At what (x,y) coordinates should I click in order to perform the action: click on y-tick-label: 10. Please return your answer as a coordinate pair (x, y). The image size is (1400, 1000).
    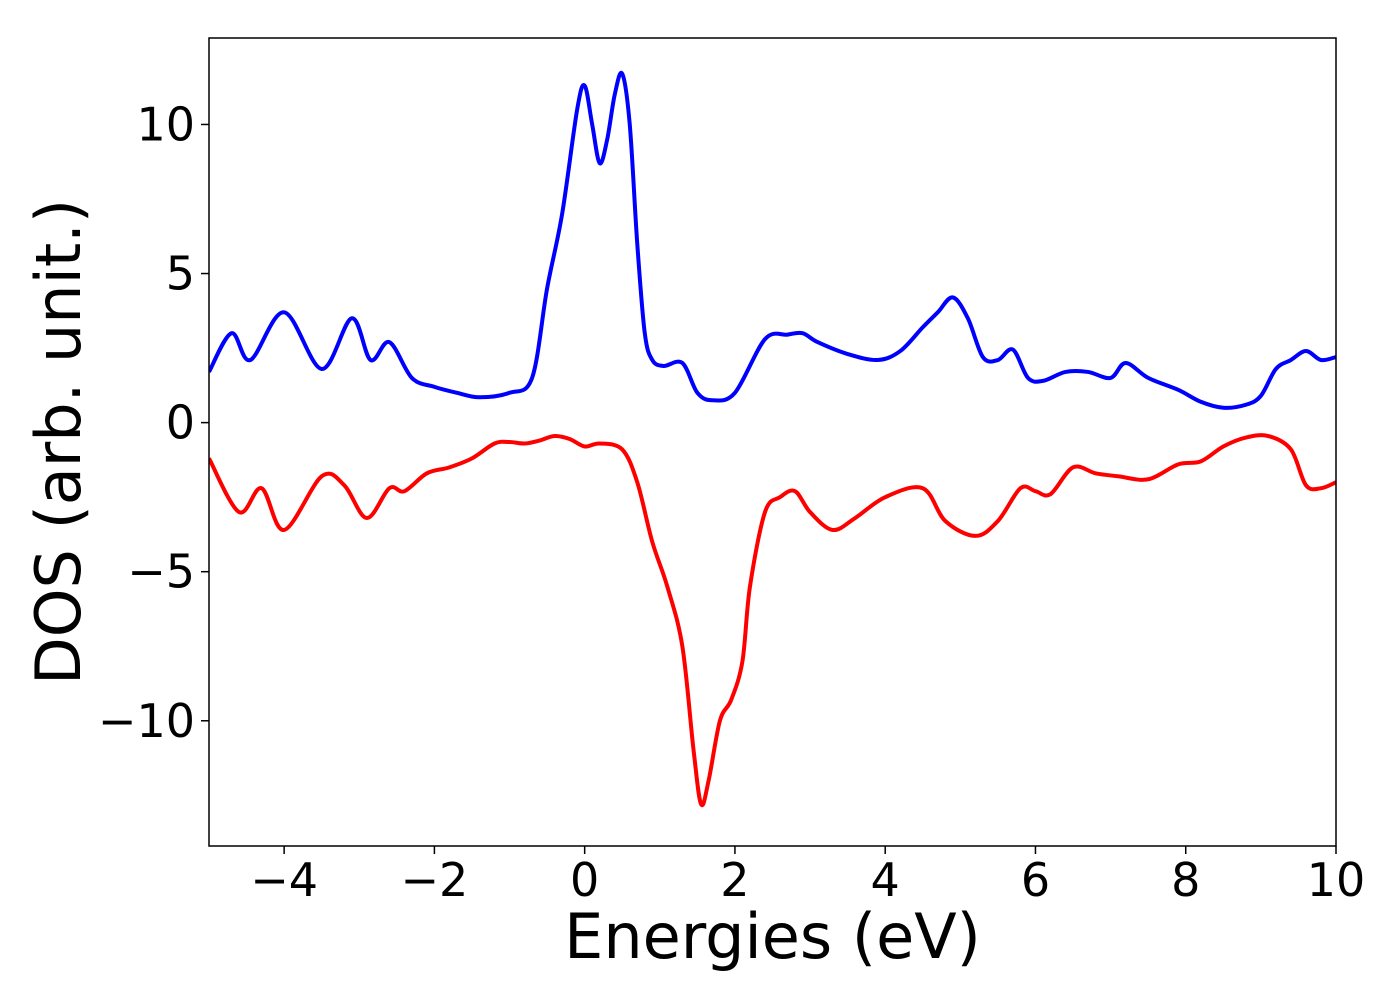
    Looking at the image, I should click on (165, 124).